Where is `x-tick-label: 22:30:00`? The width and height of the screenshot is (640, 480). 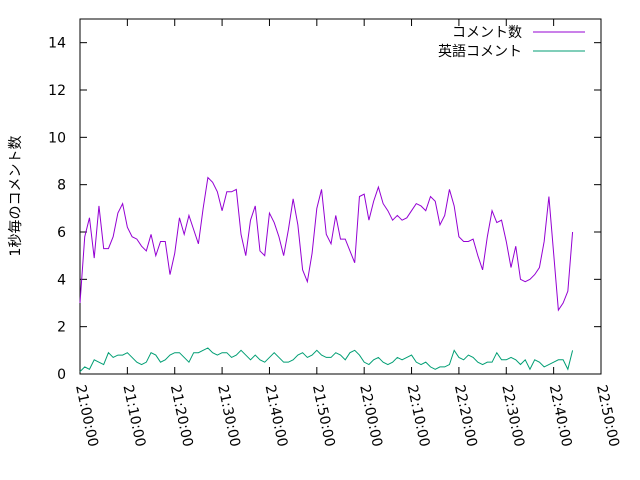 x-tick-label: 22:30:00 is located at coordinates (512, 416).